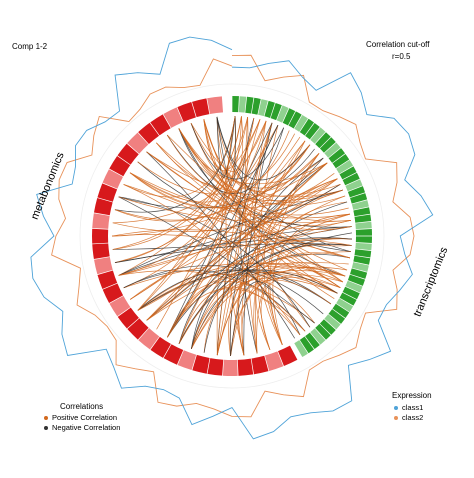 The height and width of the screenshot is (478, 474). I want to click on negative-label: Negative Correlation, so click(86, 427).